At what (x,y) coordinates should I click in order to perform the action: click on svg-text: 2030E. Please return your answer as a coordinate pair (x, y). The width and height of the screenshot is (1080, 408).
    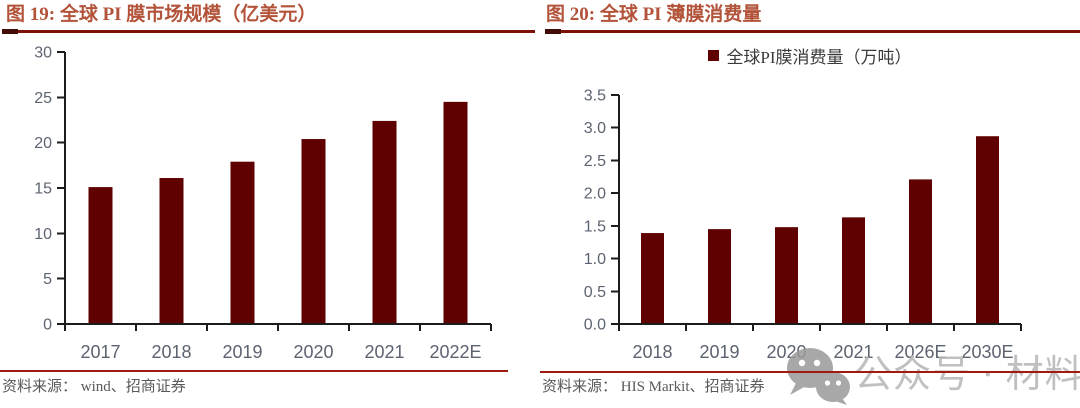
    Looking at the image, I should click on (987, 352).